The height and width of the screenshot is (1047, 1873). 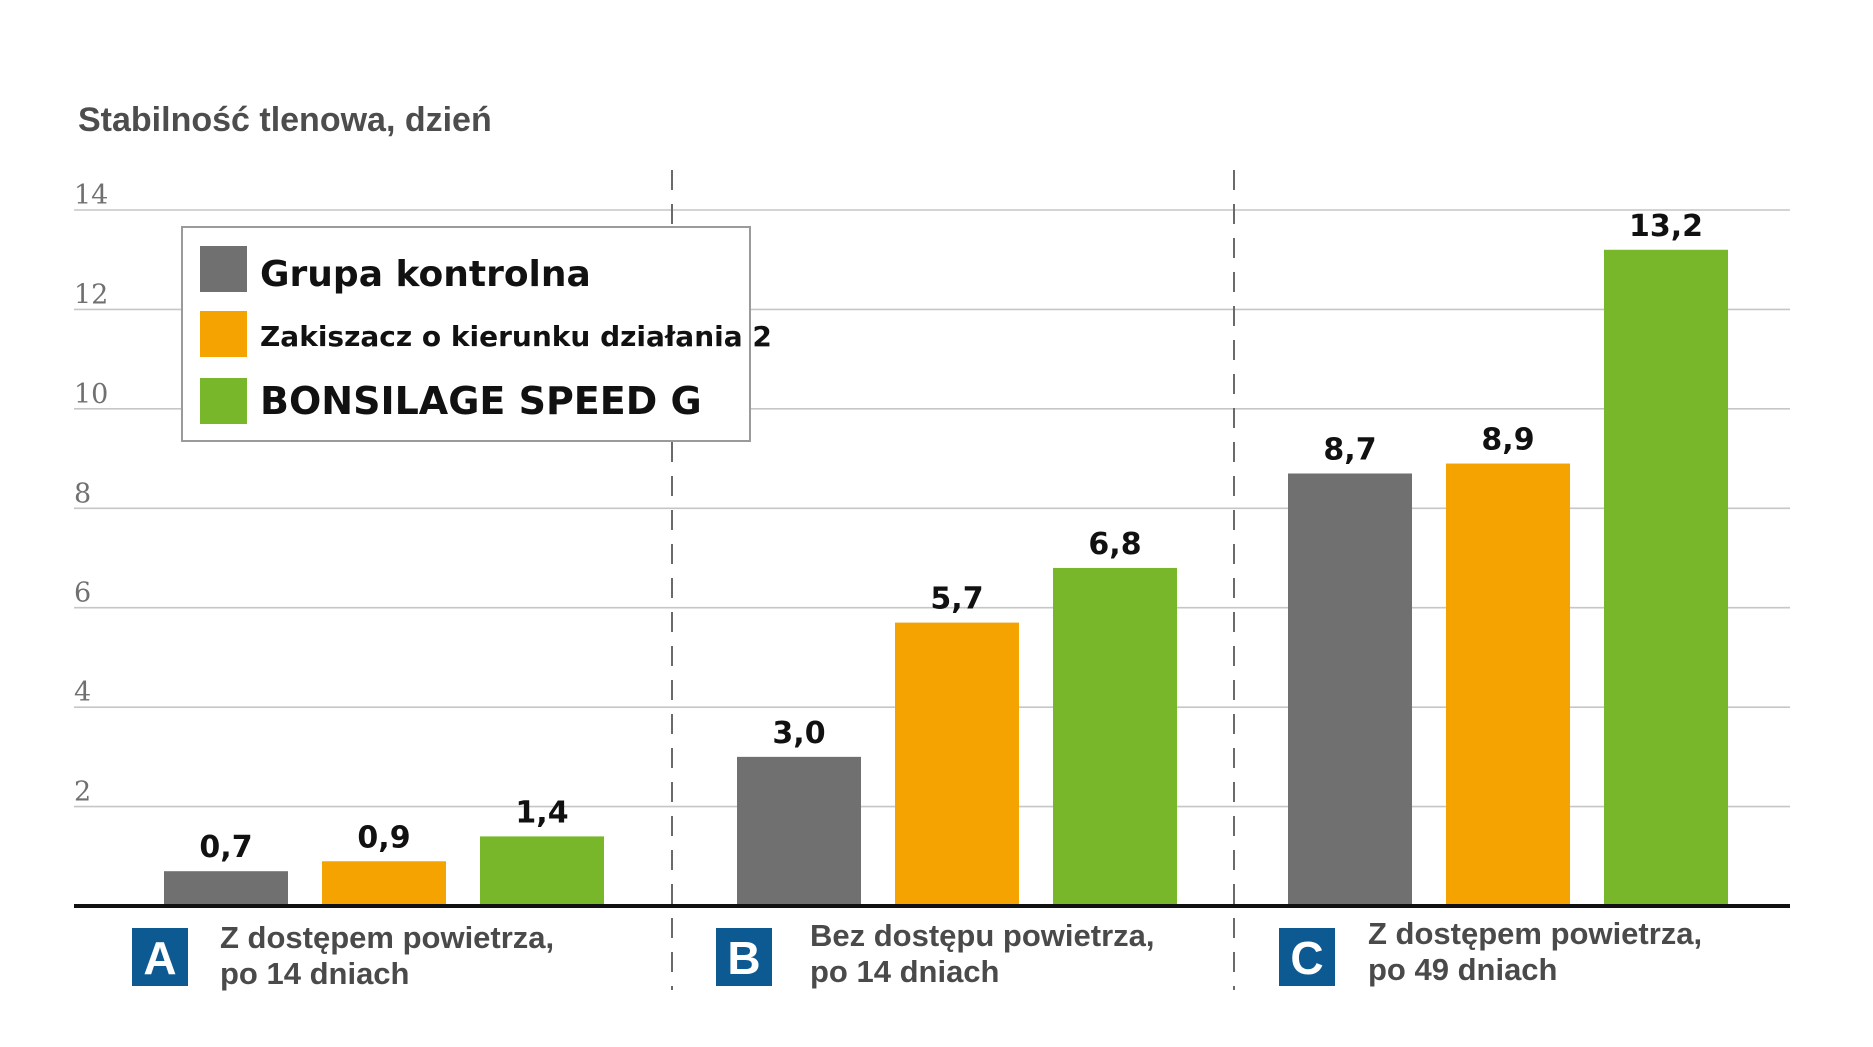 I want to click on y-tick-label: 2, so click(x=82, y=792).